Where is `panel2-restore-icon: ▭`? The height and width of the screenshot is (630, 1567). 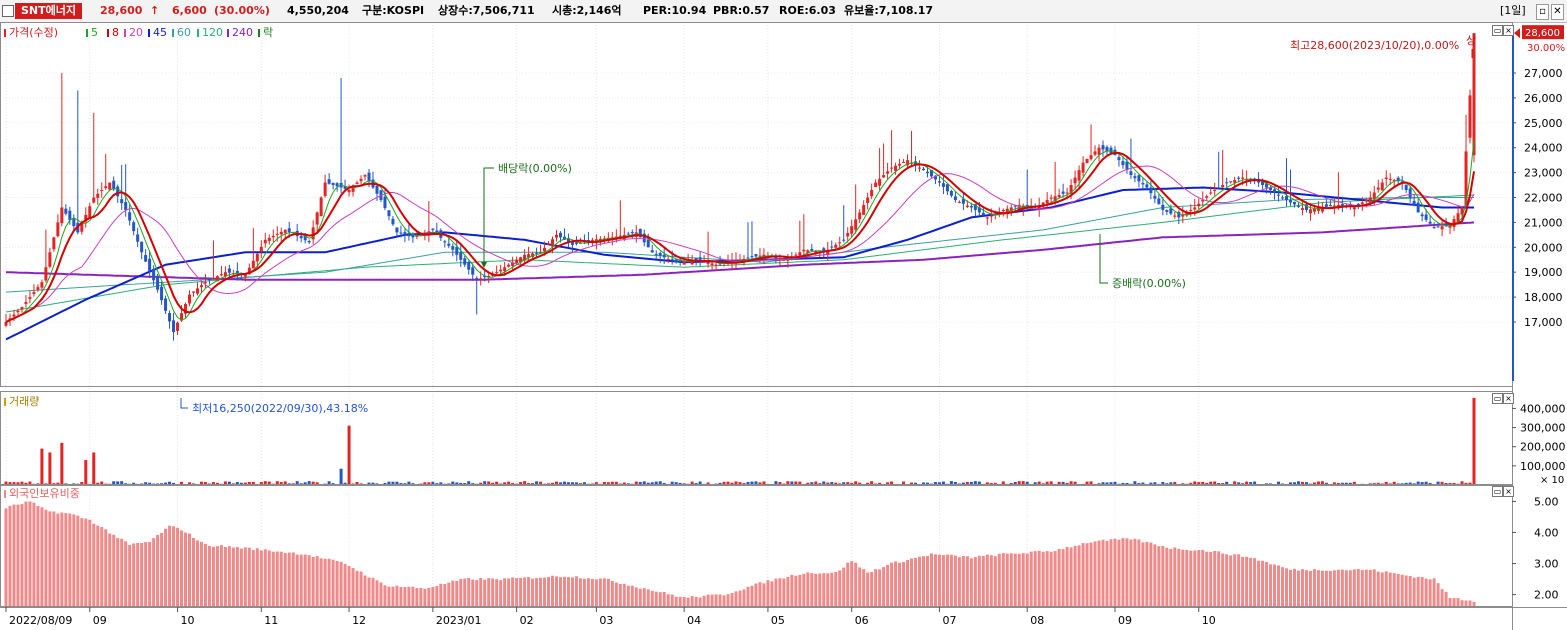 panel2-restore-icon: ▭ is located at coordinates (1497, 398).